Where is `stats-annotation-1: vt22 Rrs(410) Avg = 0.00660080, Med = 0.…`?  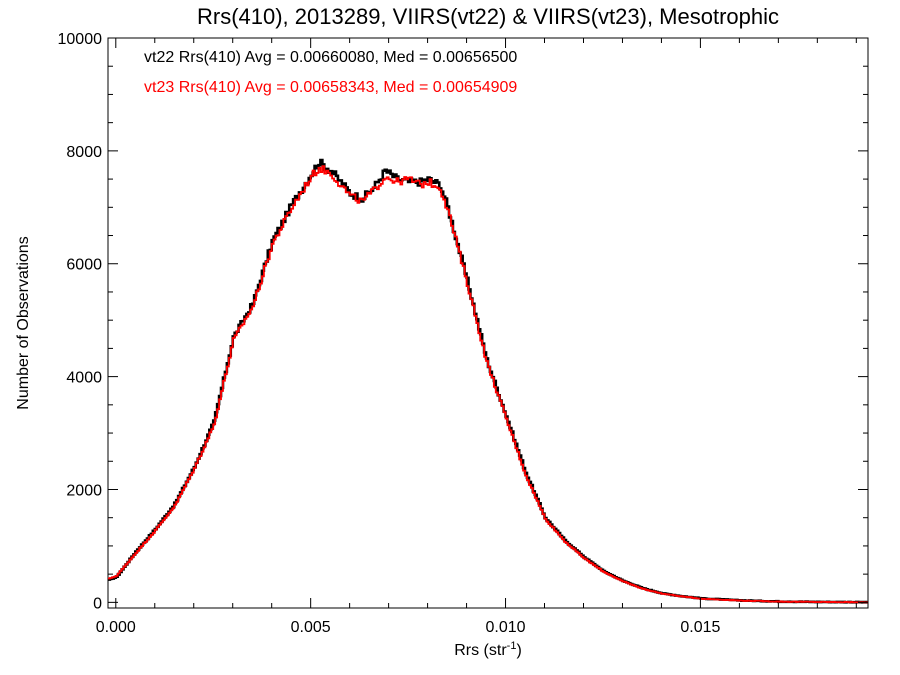
stats-annotation-1: vt22 Rrs(410) Avg = 0.00660080, Med = 0.… is located at coordinates (330, 57).